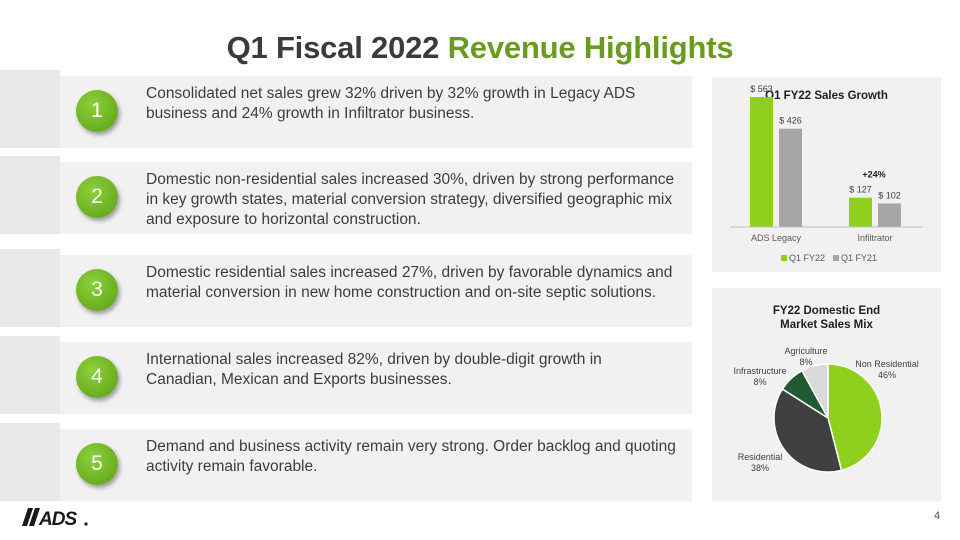 This screenshot has width=960, height=540. I want to click on pie-label-agriculture-value: 8%, so click(805, 362).